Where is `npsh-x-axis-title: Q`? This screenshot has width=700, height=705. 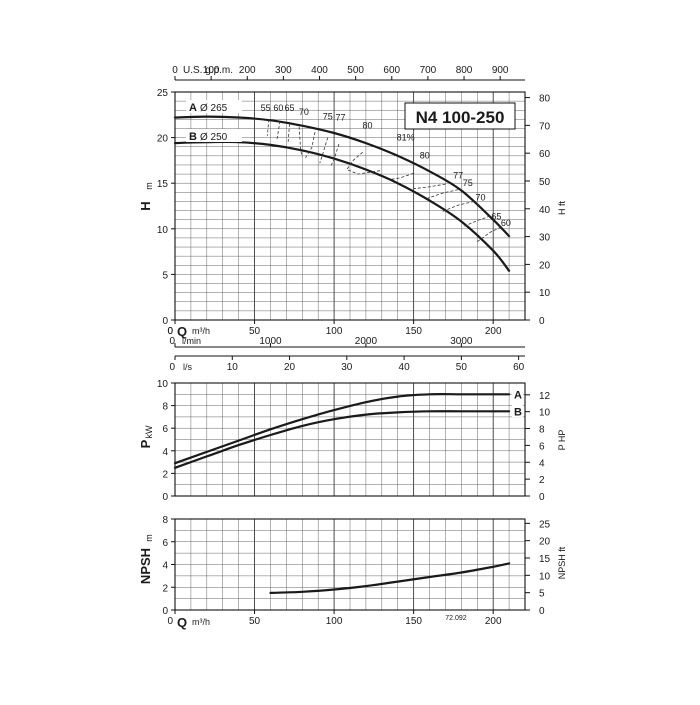
npsh-x-axis-title: Q is located at coordinates (182, 622).